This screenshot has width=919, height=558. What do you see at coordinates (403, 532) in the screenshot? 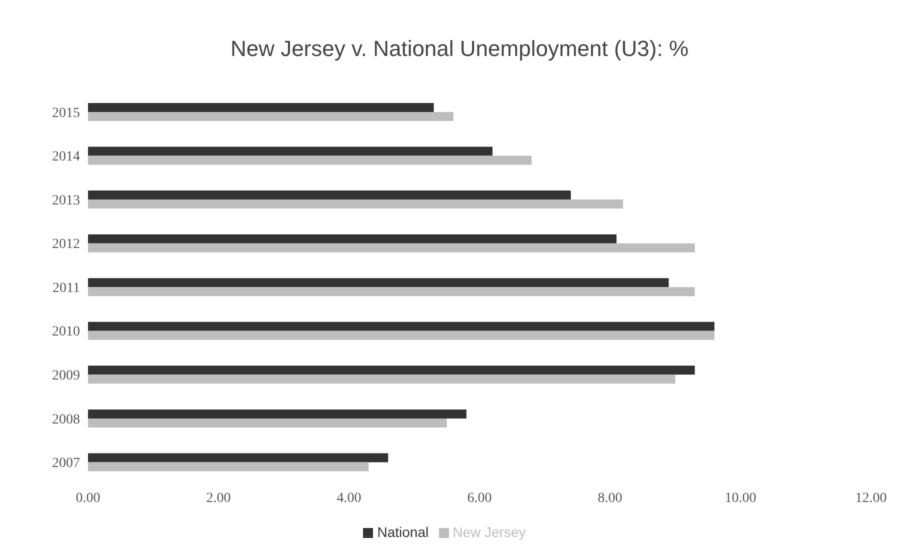
I see `legend-label: National` at bounding box center [403, 532].